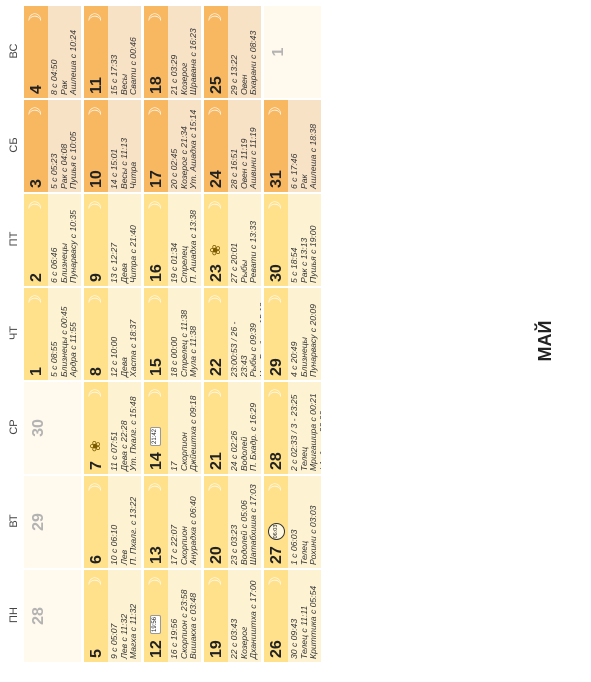 The height and width of the screenshot is (682, 591). What do you see at coordinates (184, 427) in the screenshot?
I see `day-details: 17 Скорпион Джйештха с 09:18` at bounding box center [184, 427].